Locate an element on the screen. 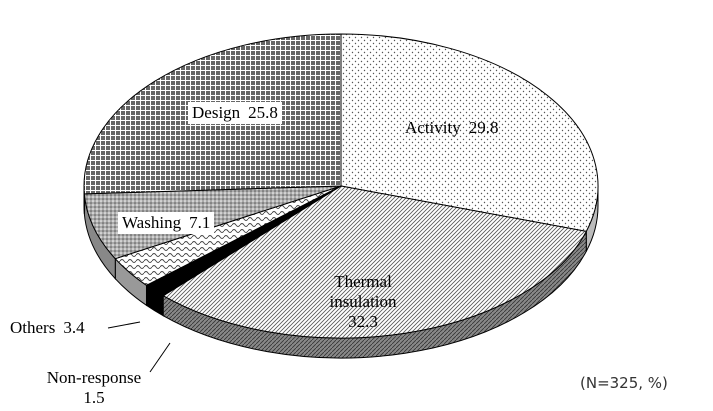  category-label: Thermal insulation is located at coordinates (363, 291).